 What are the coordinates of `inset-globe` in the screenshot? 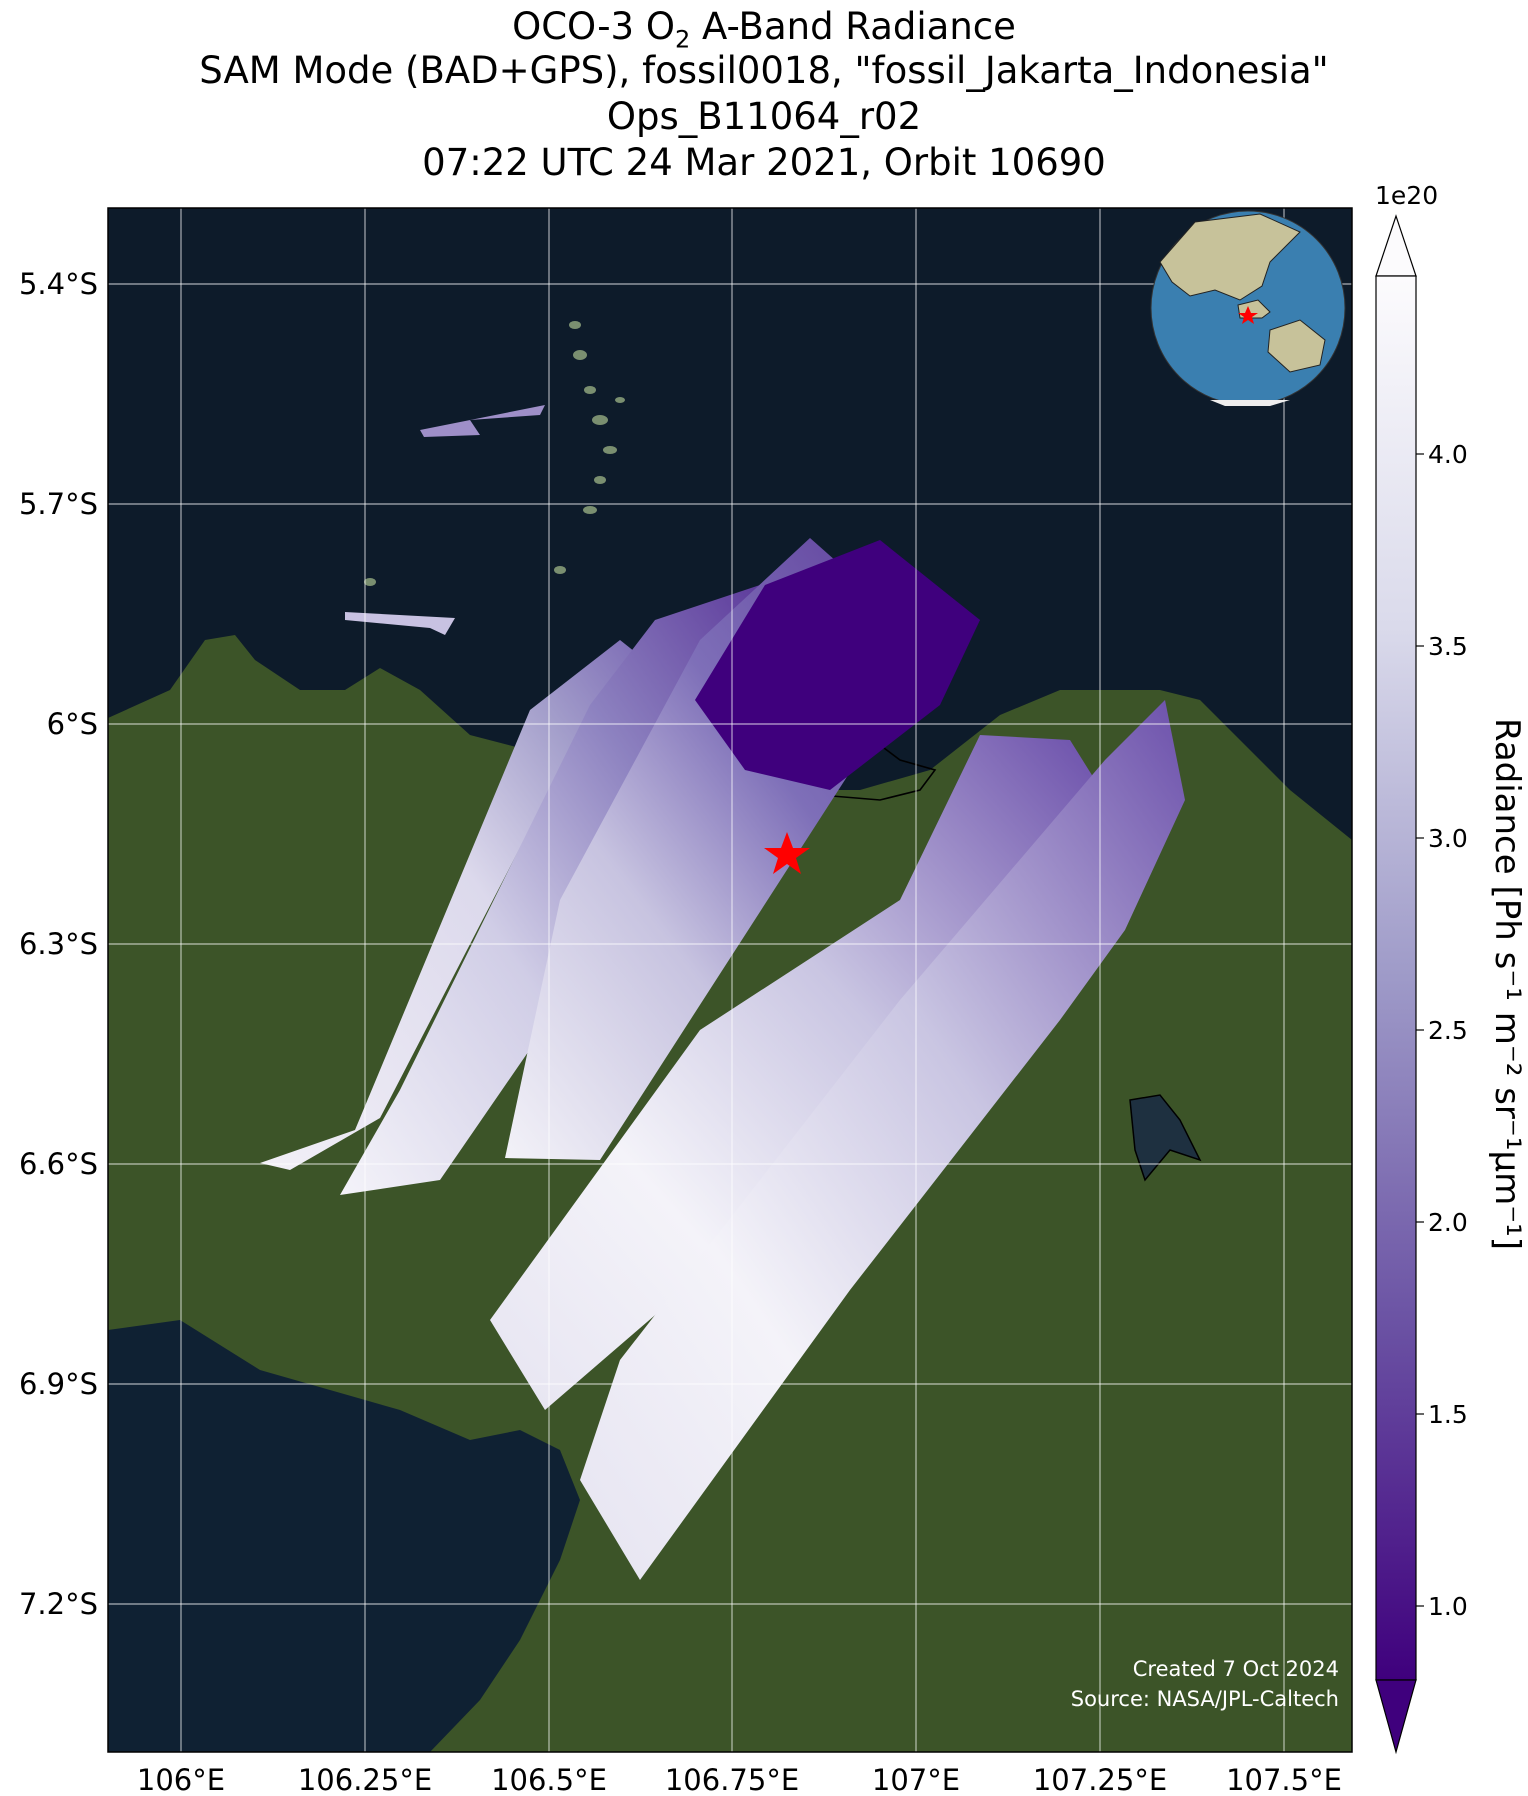 It's located at (1248, 308).